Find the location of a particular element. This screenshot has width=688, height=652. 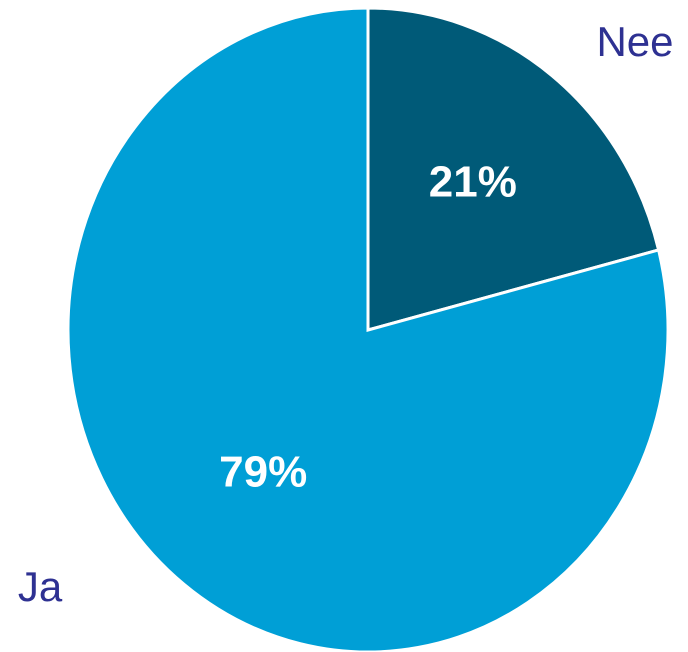

category-label: Ja is located at coordinates (40, 586).